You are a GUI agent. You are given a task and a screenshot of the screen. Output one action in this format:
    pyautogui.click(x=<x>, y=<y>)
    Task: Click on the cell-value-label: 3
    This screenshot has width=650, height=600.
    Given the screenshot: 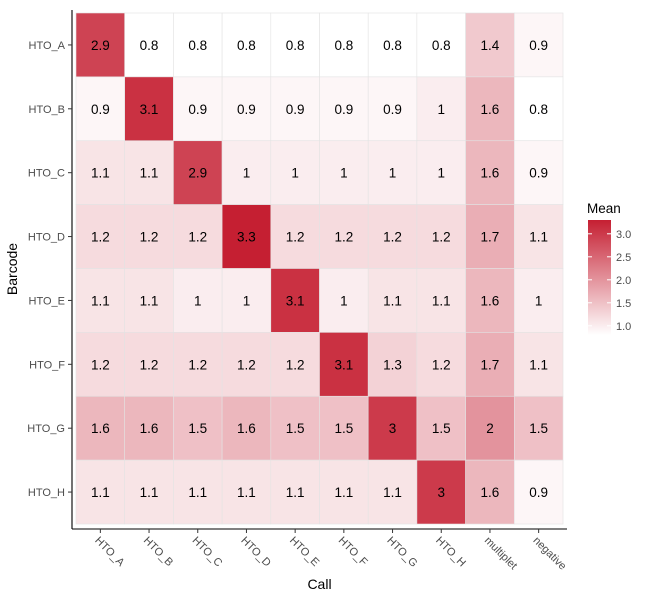 What is the action you would take?
    pyautogui.click(x=441, y=492)
    